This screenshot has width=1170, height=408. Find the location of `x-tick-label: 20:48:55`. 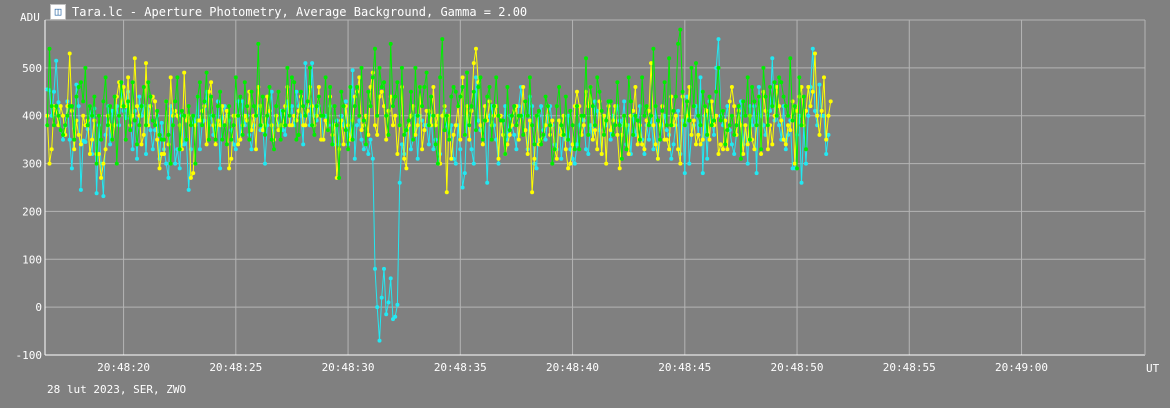

x-tick-label: 20:48:55 is located at coordinates (909, 367).